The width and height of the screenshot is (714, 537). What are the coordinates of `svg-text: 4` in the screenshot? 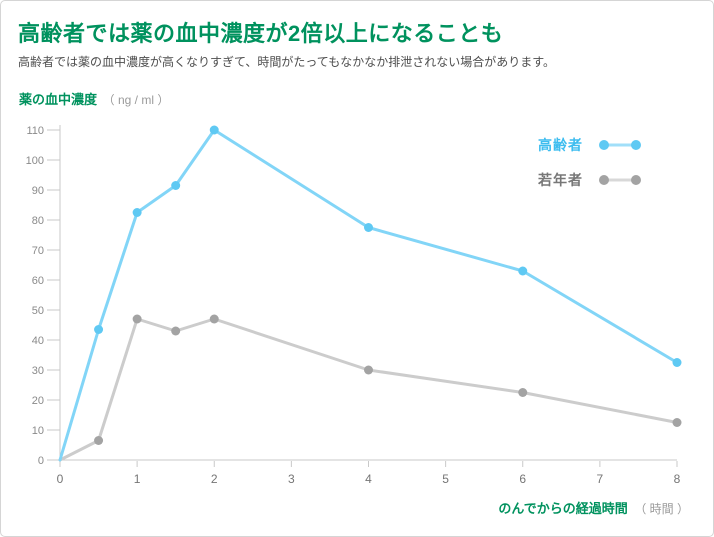 It's located at (368, 479).